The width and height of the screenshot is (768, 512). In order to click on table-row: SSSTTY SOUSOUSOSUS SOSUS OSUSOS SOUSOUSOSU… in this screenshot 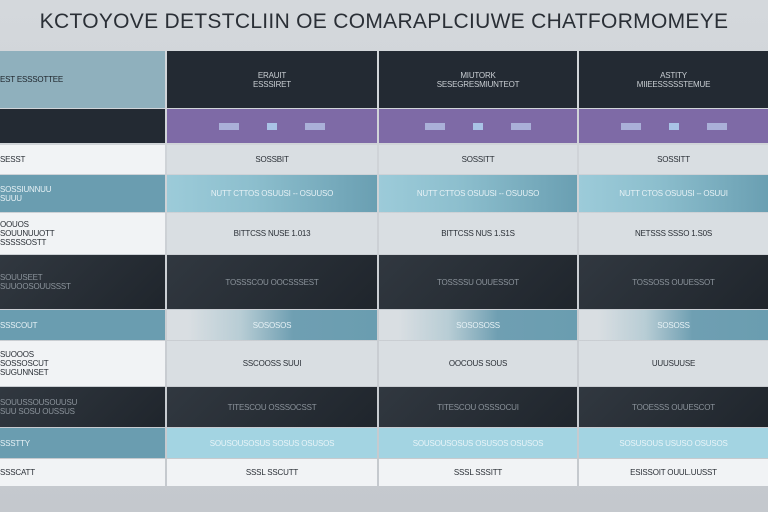, I will do `click(384, 443)`.